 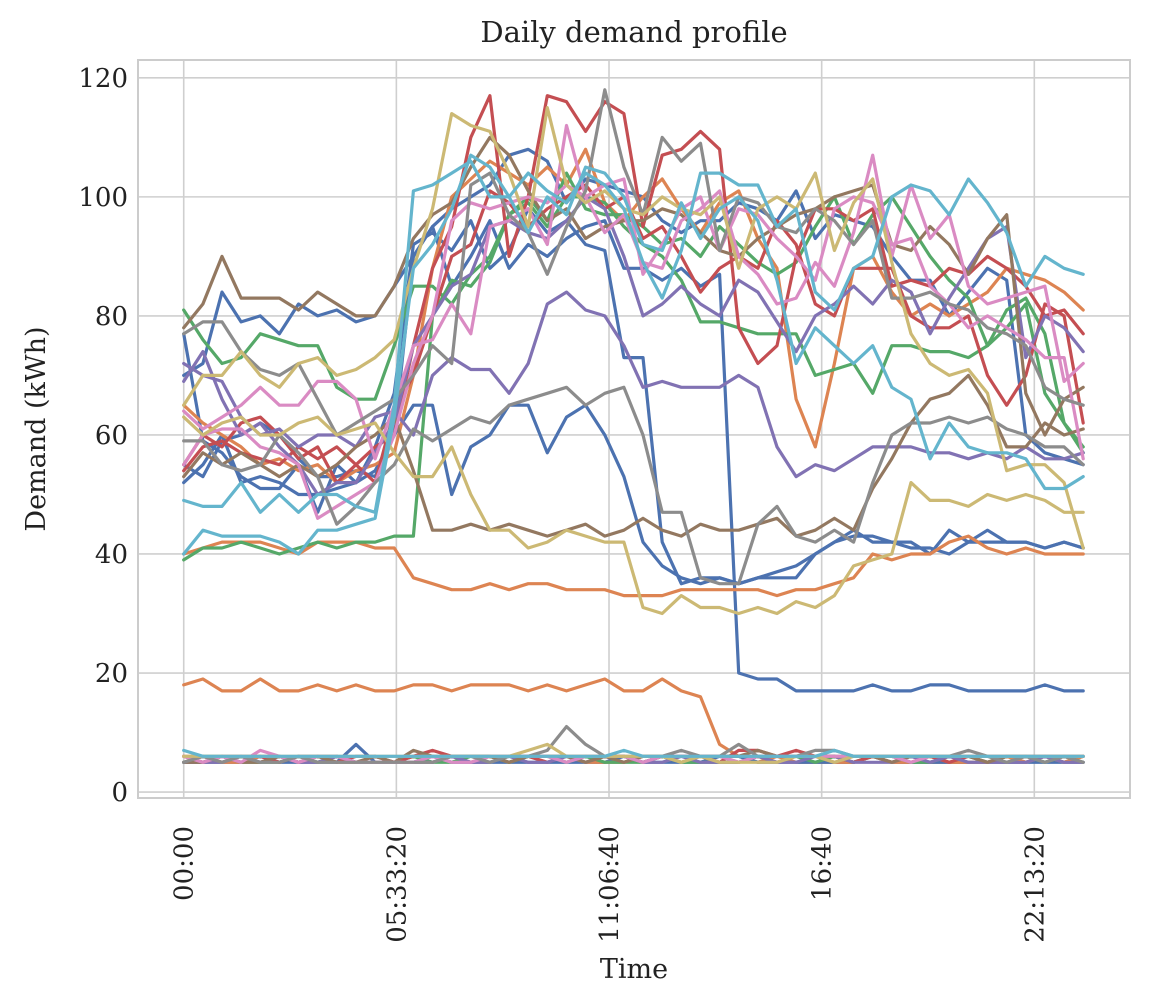 I want to click on x-tick-label: 22:13:20, so click(x=1035, y=884).